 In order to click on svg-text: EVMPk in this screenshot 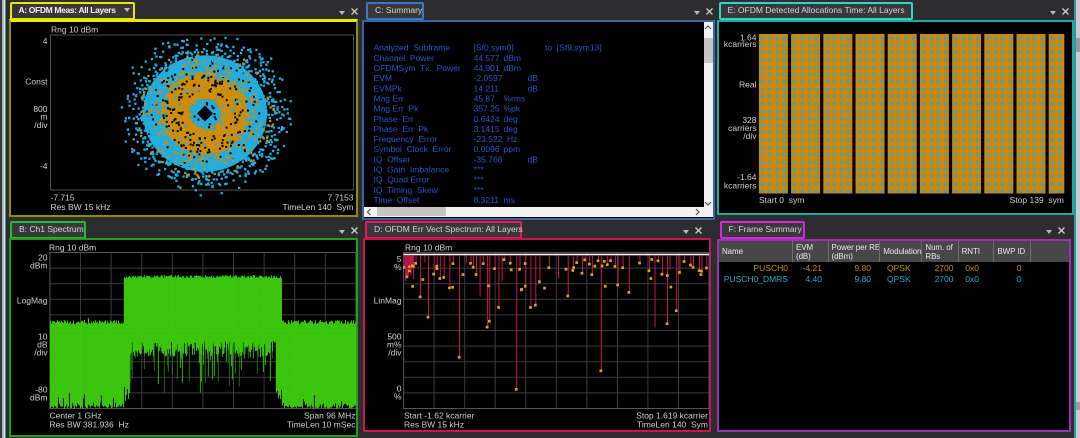, I will do `click(388, 88)`.